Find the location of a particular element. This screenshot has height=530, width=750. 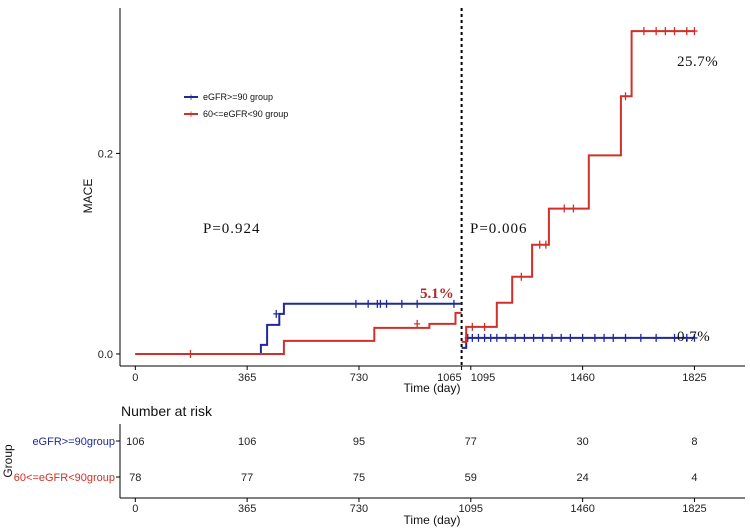

risk-row-label-group2: 60<=eGFR<90group is located at coordinates (64, 478).